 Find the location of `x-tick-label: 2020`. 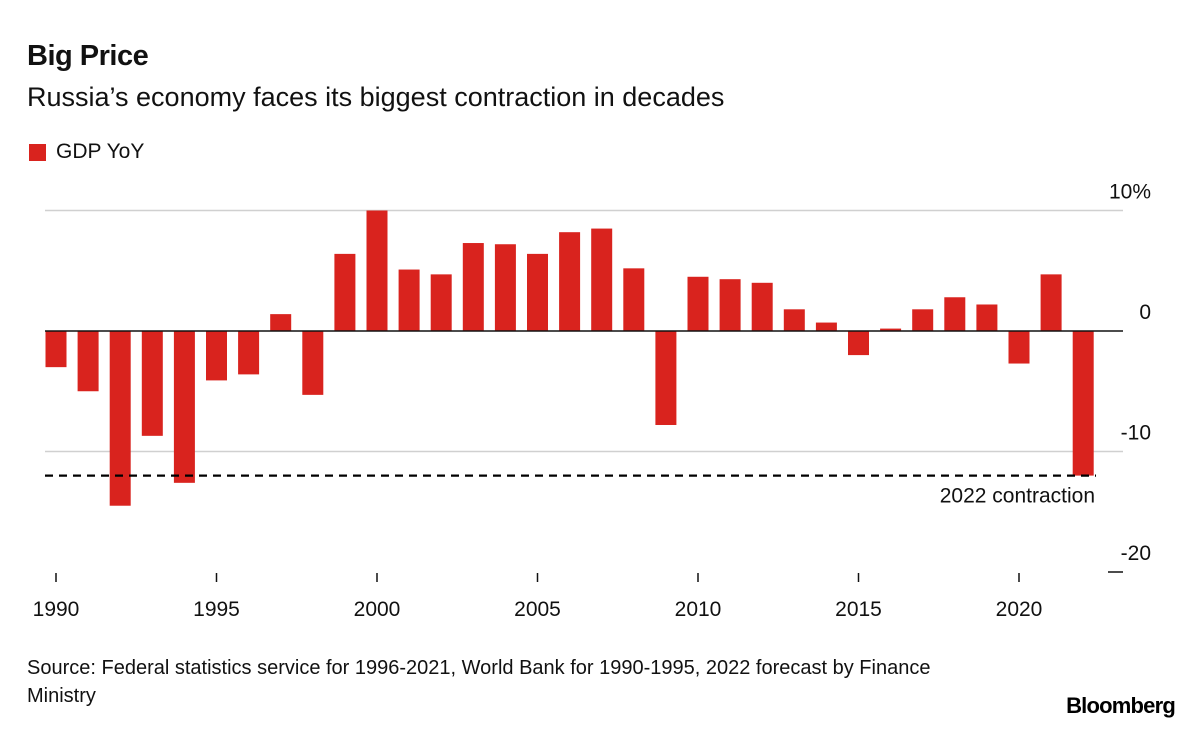

x-tick-label: 2020 is located at coordinates (1019, 609).